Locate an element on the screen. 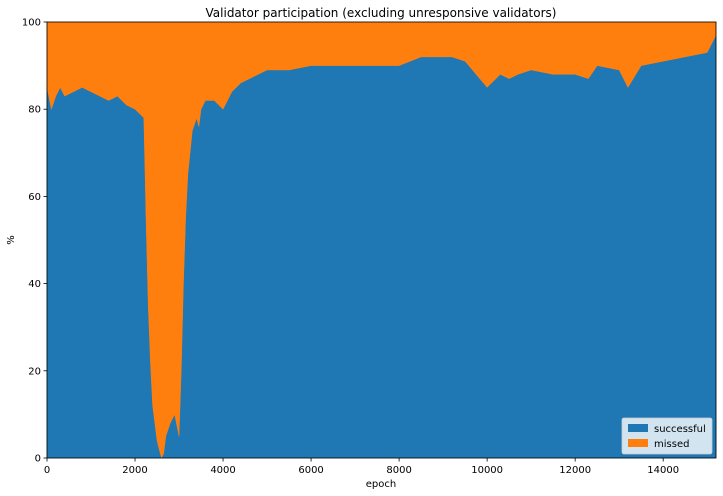 The width and height of the screenshot is (723, 496). legend: successful missed is located at coordinates (667, 436).